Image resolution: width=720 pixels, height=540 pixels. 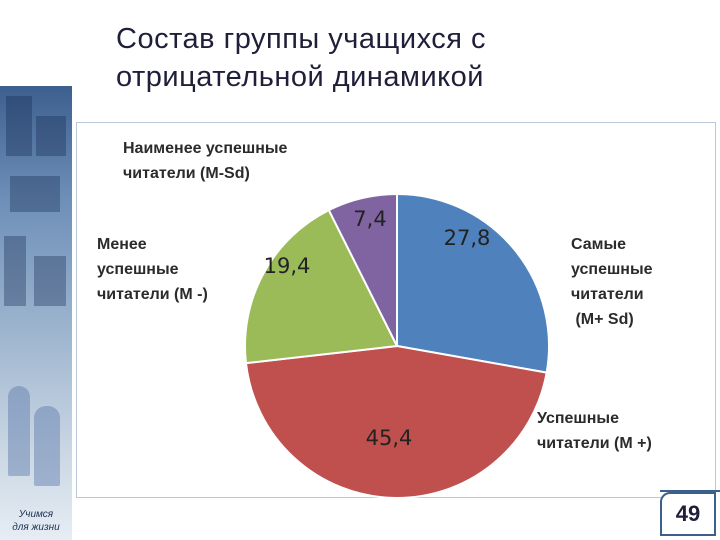 I want to click on page-number: 49, so click(x=688, y=514).